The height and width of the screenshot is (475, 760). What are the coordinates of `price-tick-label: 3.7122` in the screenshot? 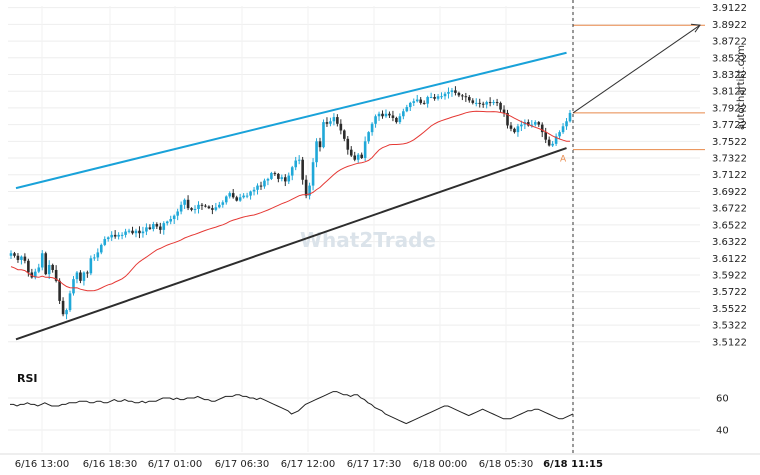 It's located at (729, 175).